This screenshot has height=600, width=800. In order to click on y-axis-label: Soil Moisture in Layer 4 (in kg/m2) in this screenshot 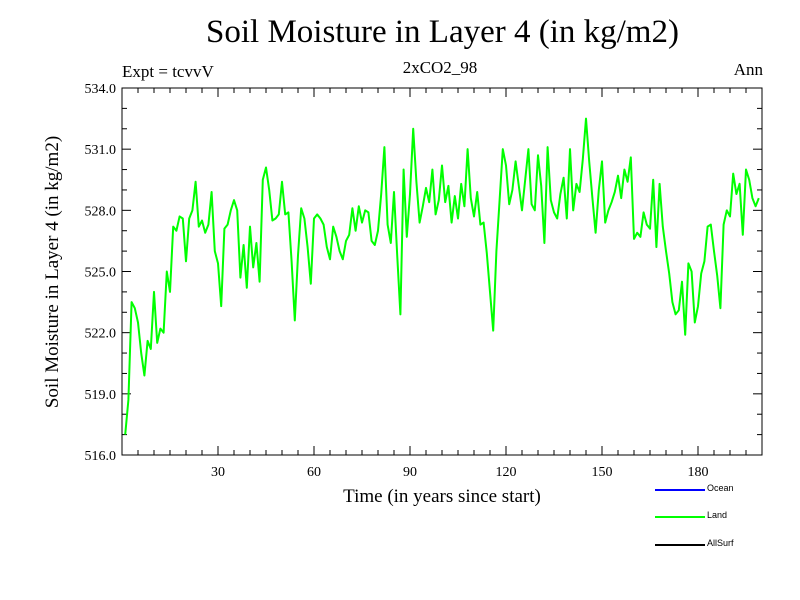, I will do `click(52, 272)`.